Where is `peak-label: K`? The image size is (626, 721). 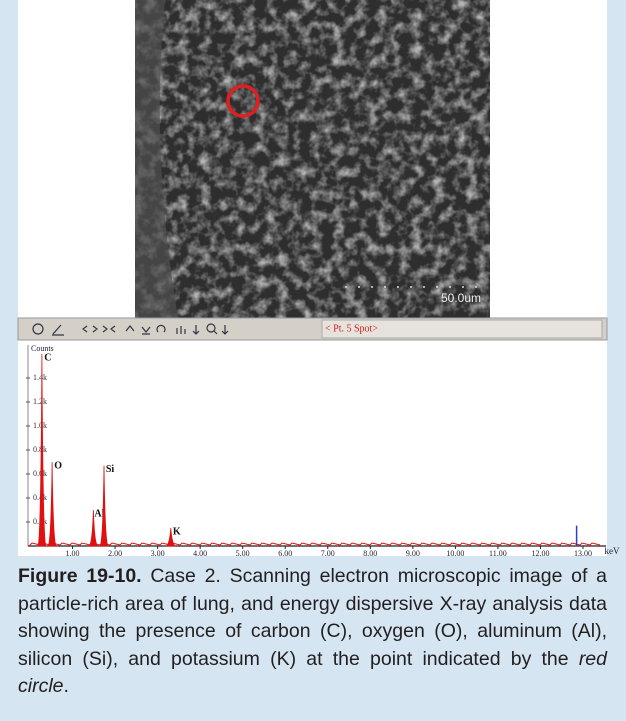
peak-label: K is located at coordinates (177, 531).